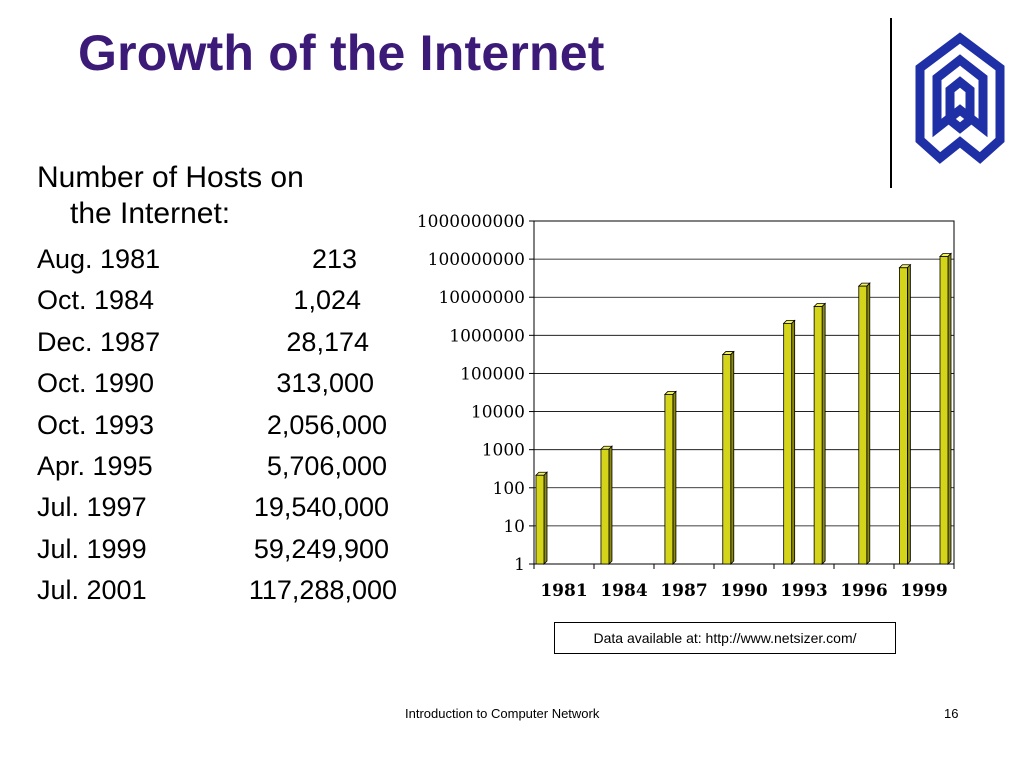  What do you see at coordinates (863, 591) in the screenshot?
I see `x-tick-label: 1996` at bounding box center [863, 591].